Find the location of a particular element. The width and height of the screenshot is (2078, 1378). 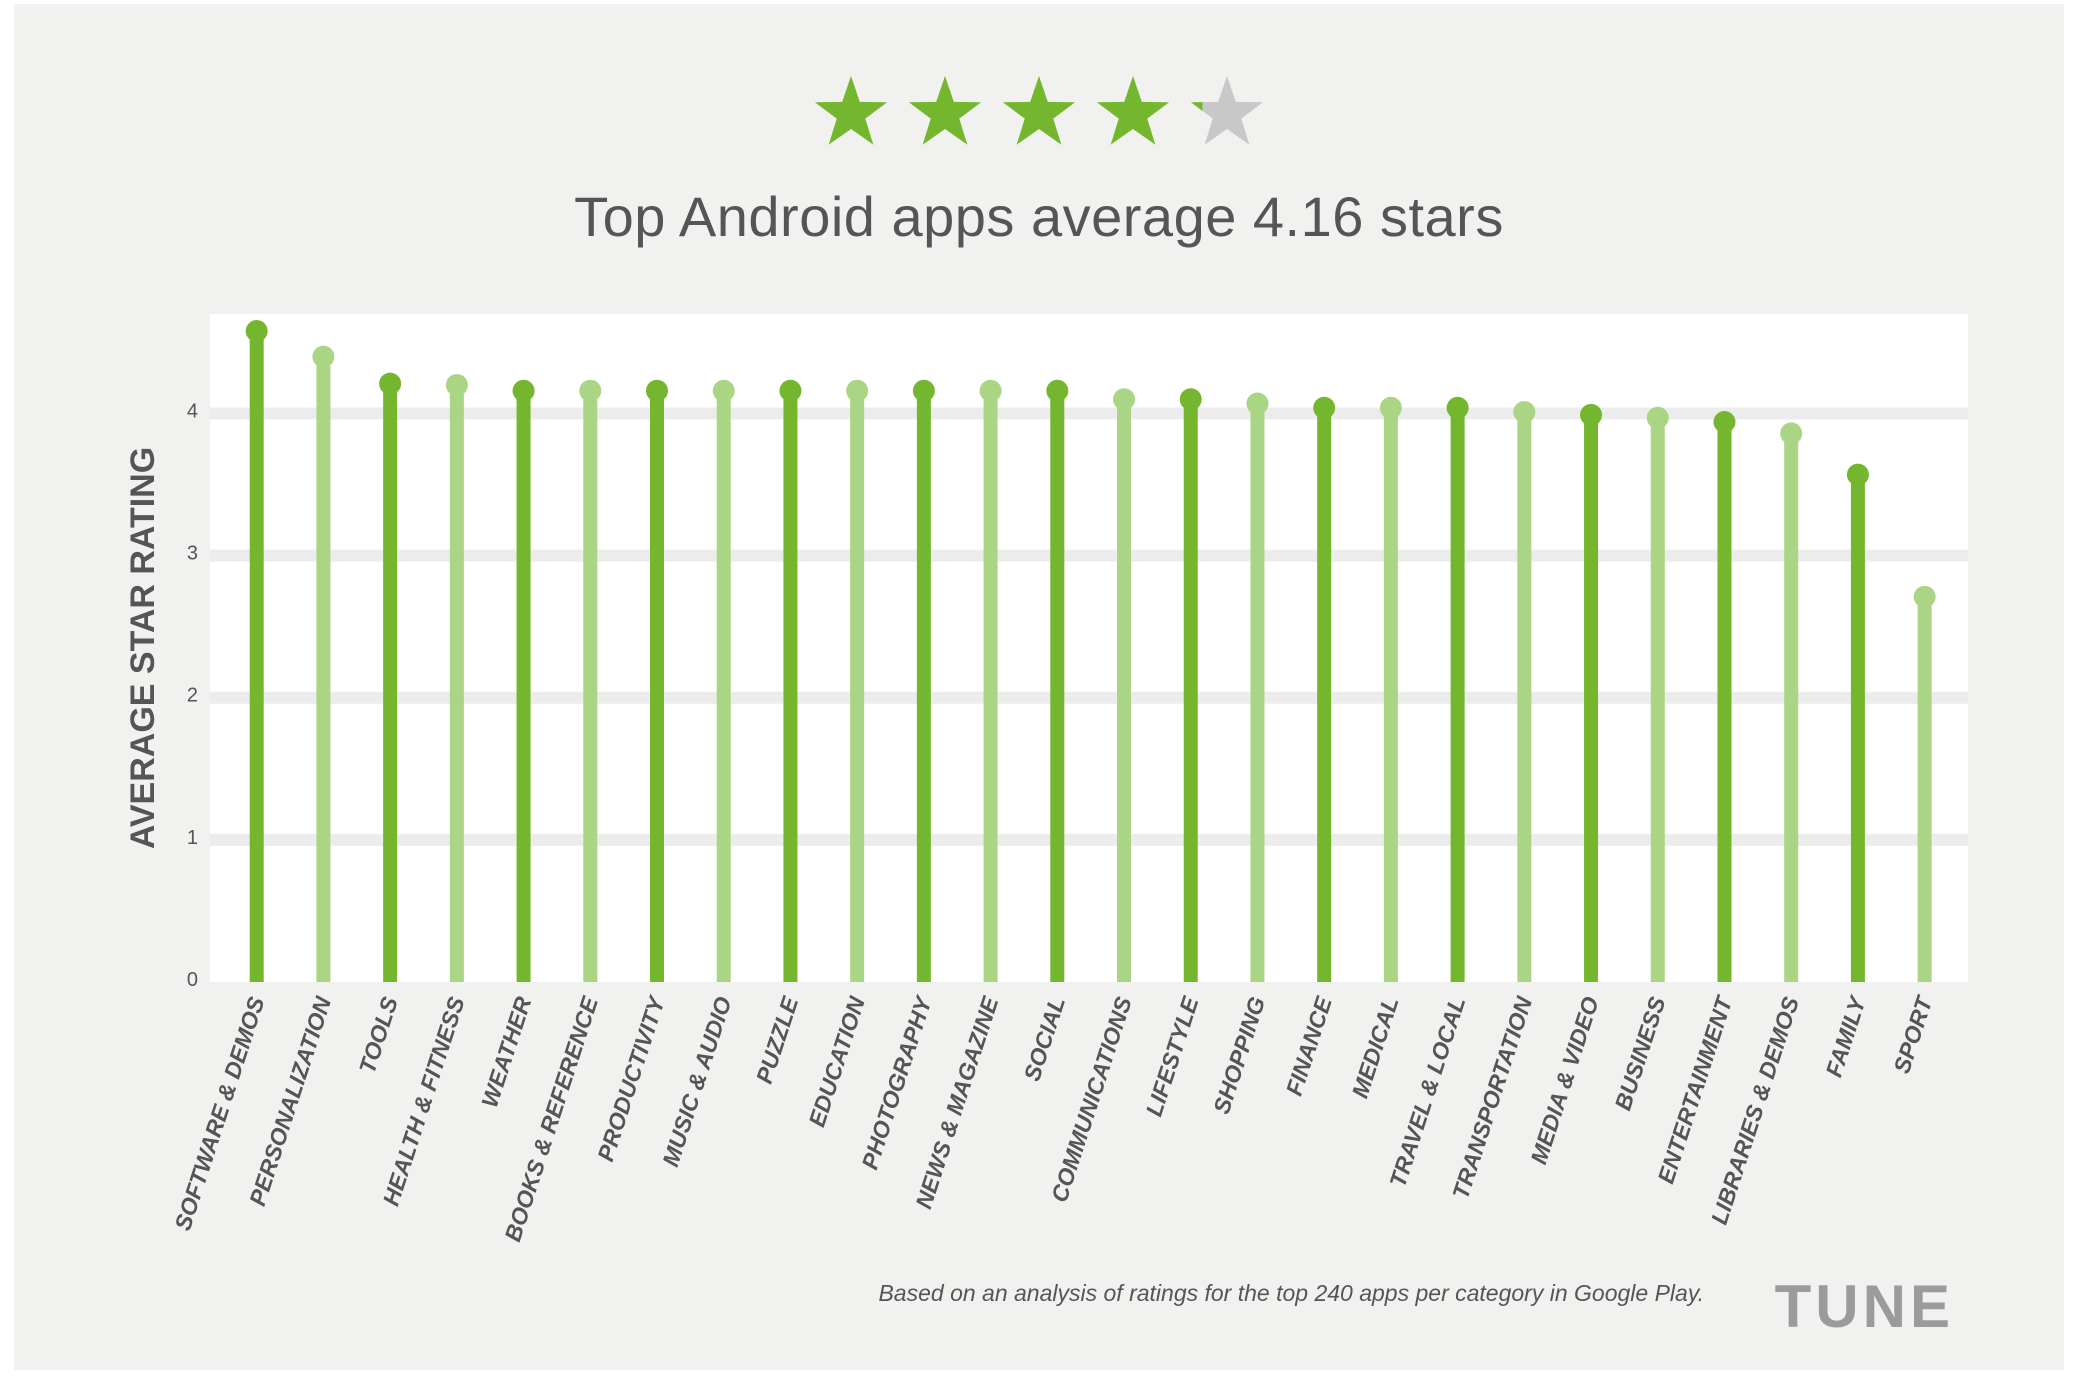

x-tick-label: PUZZLE is located at coordinates (777, 1040).